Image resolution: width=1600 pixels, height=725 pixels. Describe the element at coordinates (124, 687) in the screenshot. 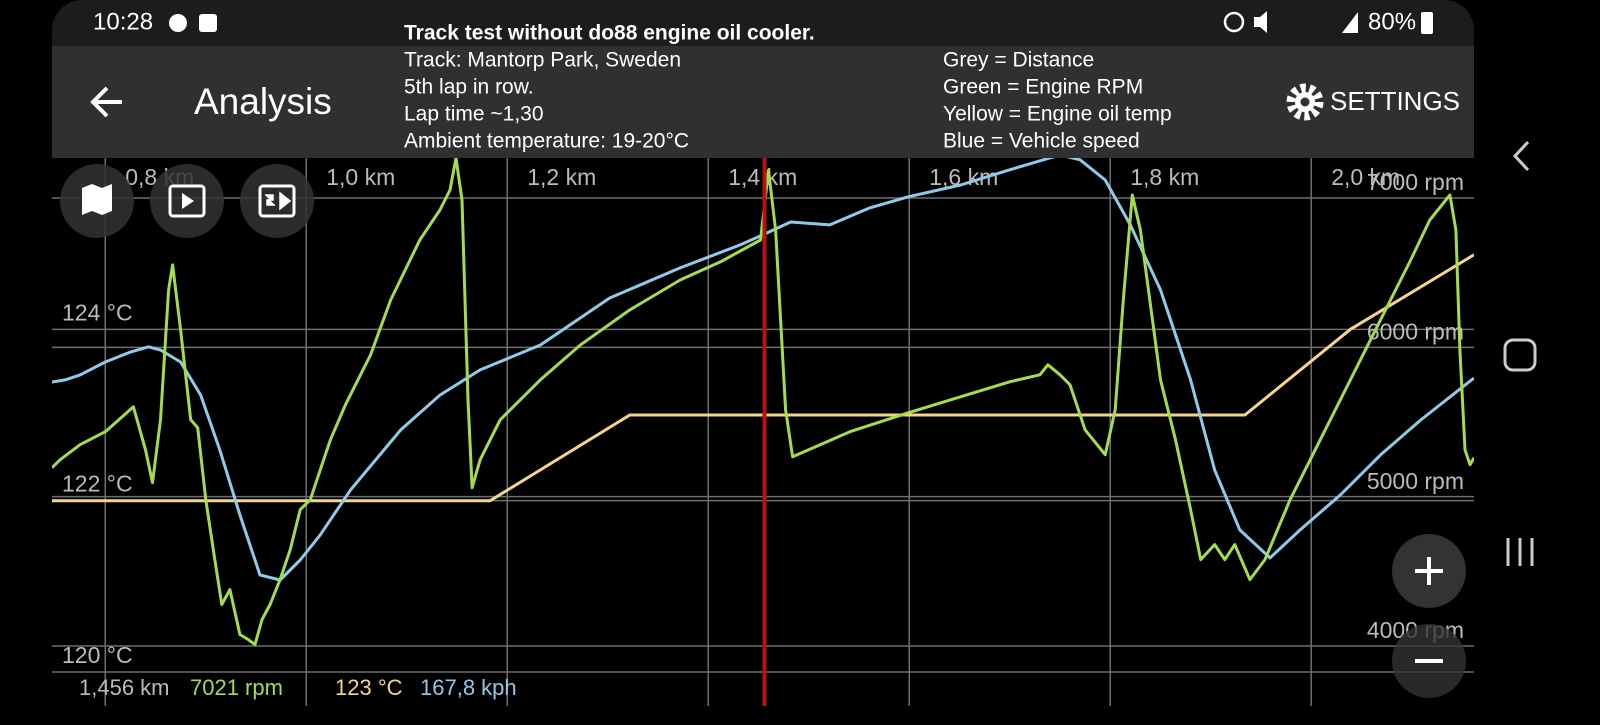

I see `readout: 1,456 km` at that location.